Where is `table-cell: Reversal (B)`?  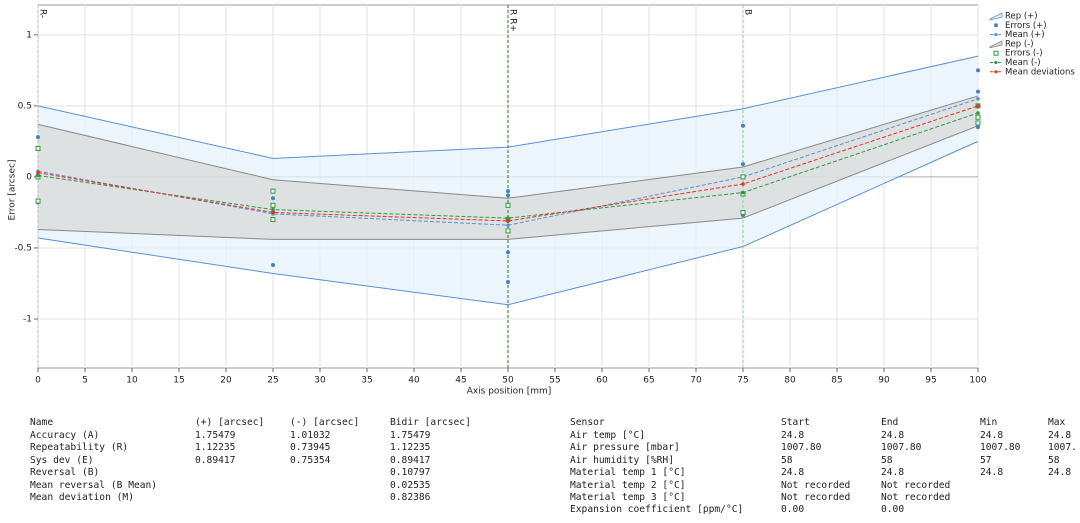 table-cell: Reversal (B) is located at coordinates (65, 473).